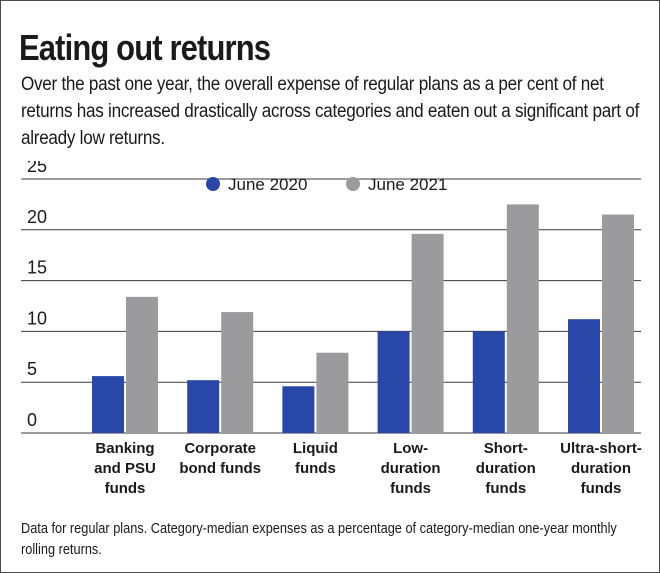 The width and height of the screenshot is (660, 573). Describe the element at coordinates (145, 47) in the screenshot. I see `chart-title: Eating out returns` at that location.